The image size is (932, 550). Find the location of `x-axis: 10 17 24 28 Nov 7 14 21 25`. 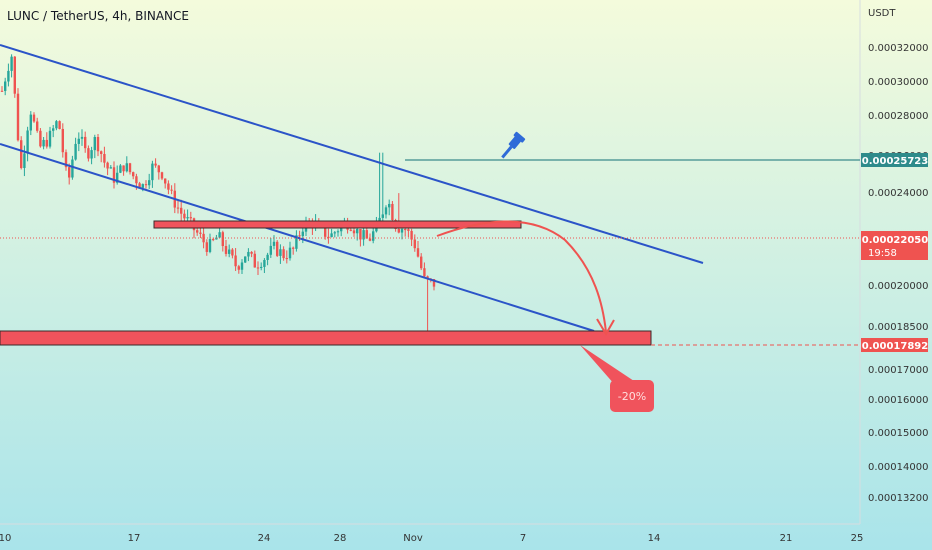

x-axis: 10 17 24 28 Nov 7 14 21 25 is located at coordinates (431, 538).